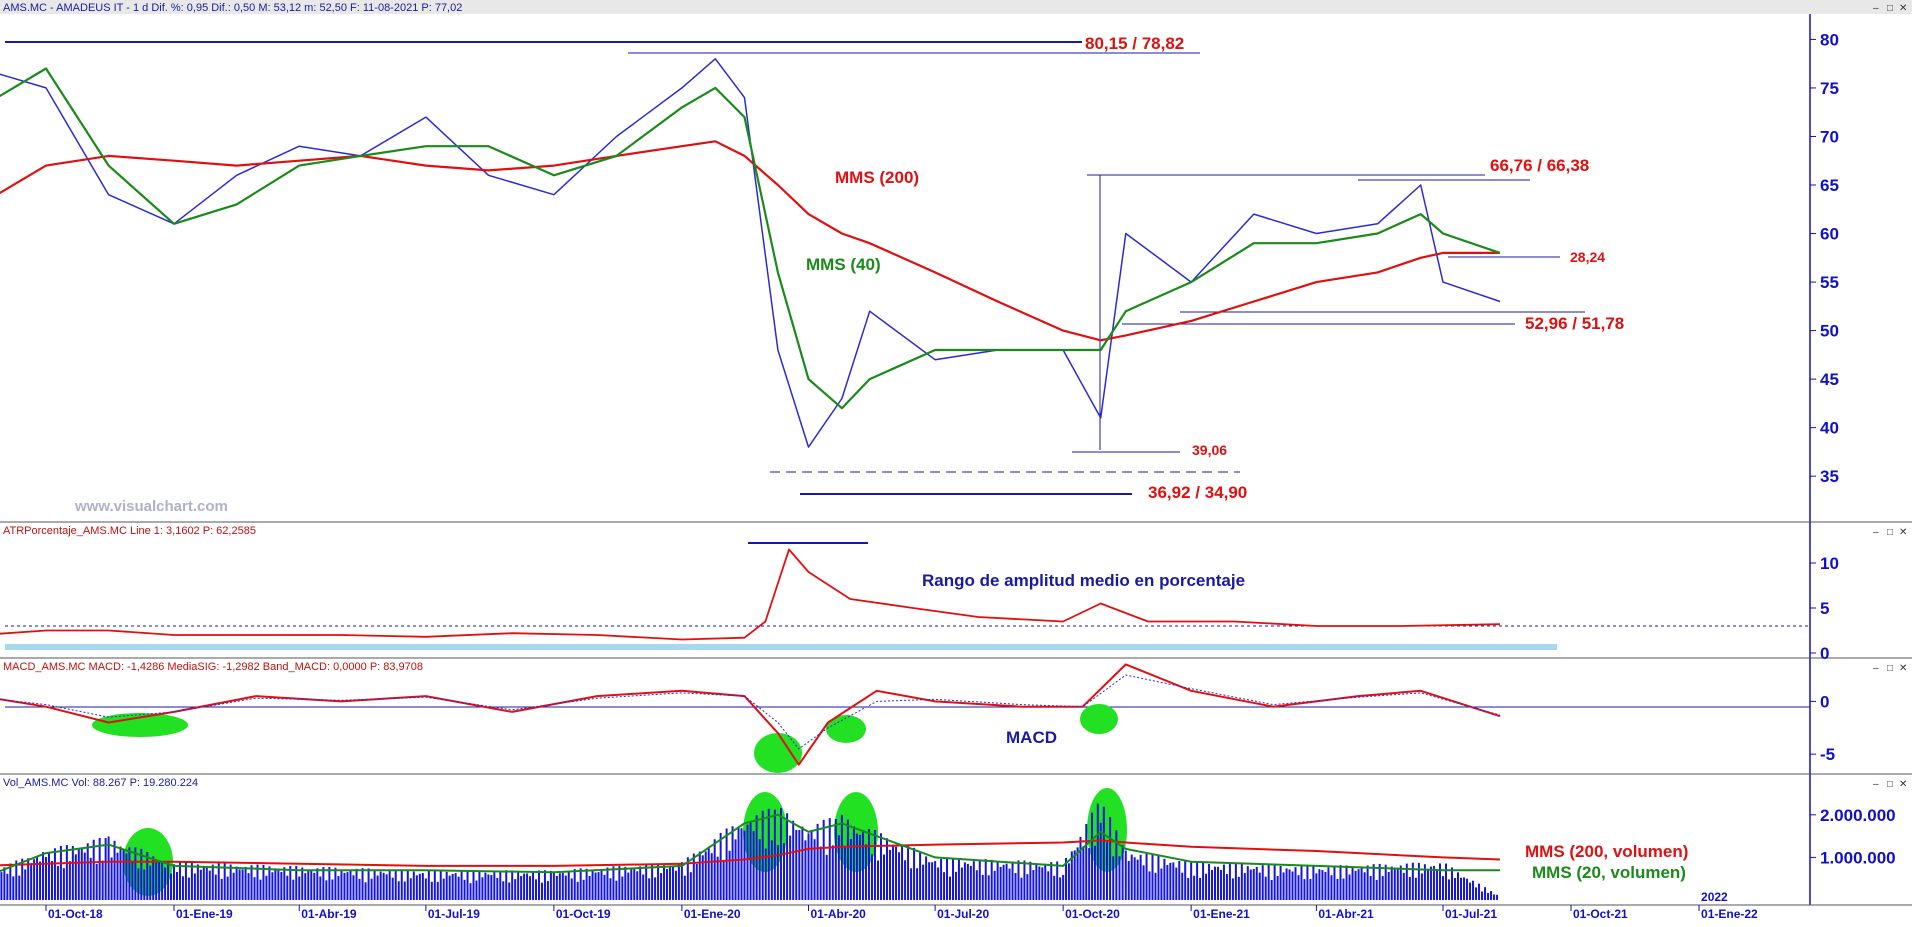  What do you see at coordinates (1221, 914) in the screenshot?
I see `x-tick-label: 01-Ene-21` at bounding box center [1221, 914].